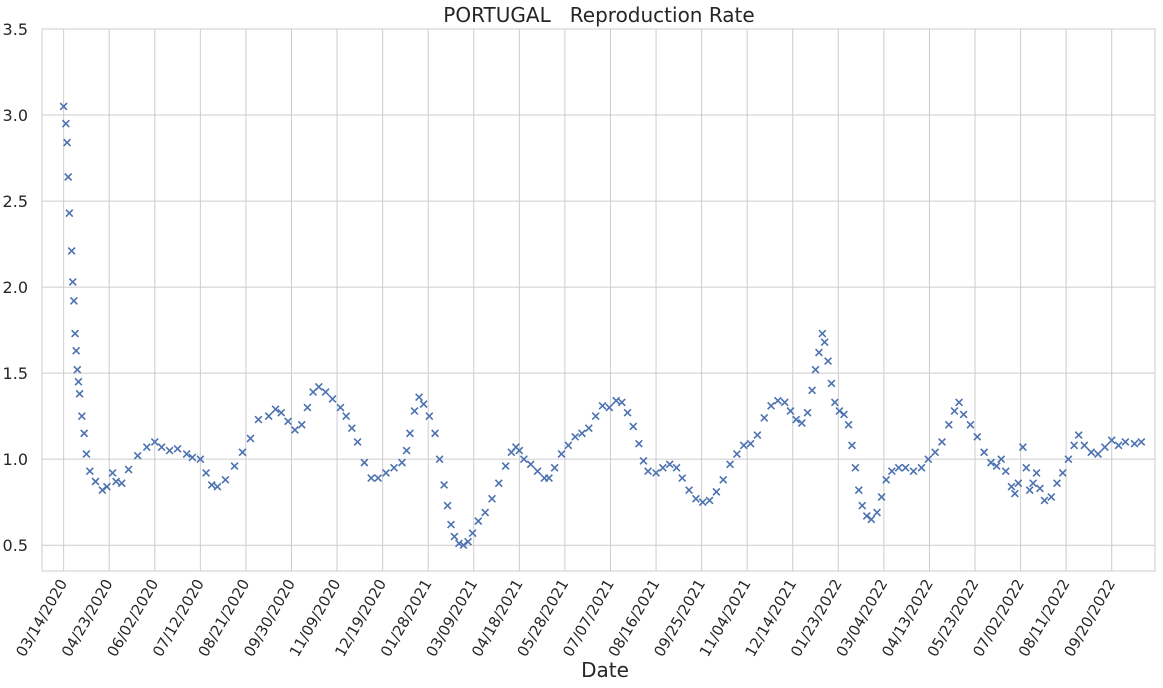  I want to click on chart-title: PORTUGAL Reproduction Rate, so click(598, 15).